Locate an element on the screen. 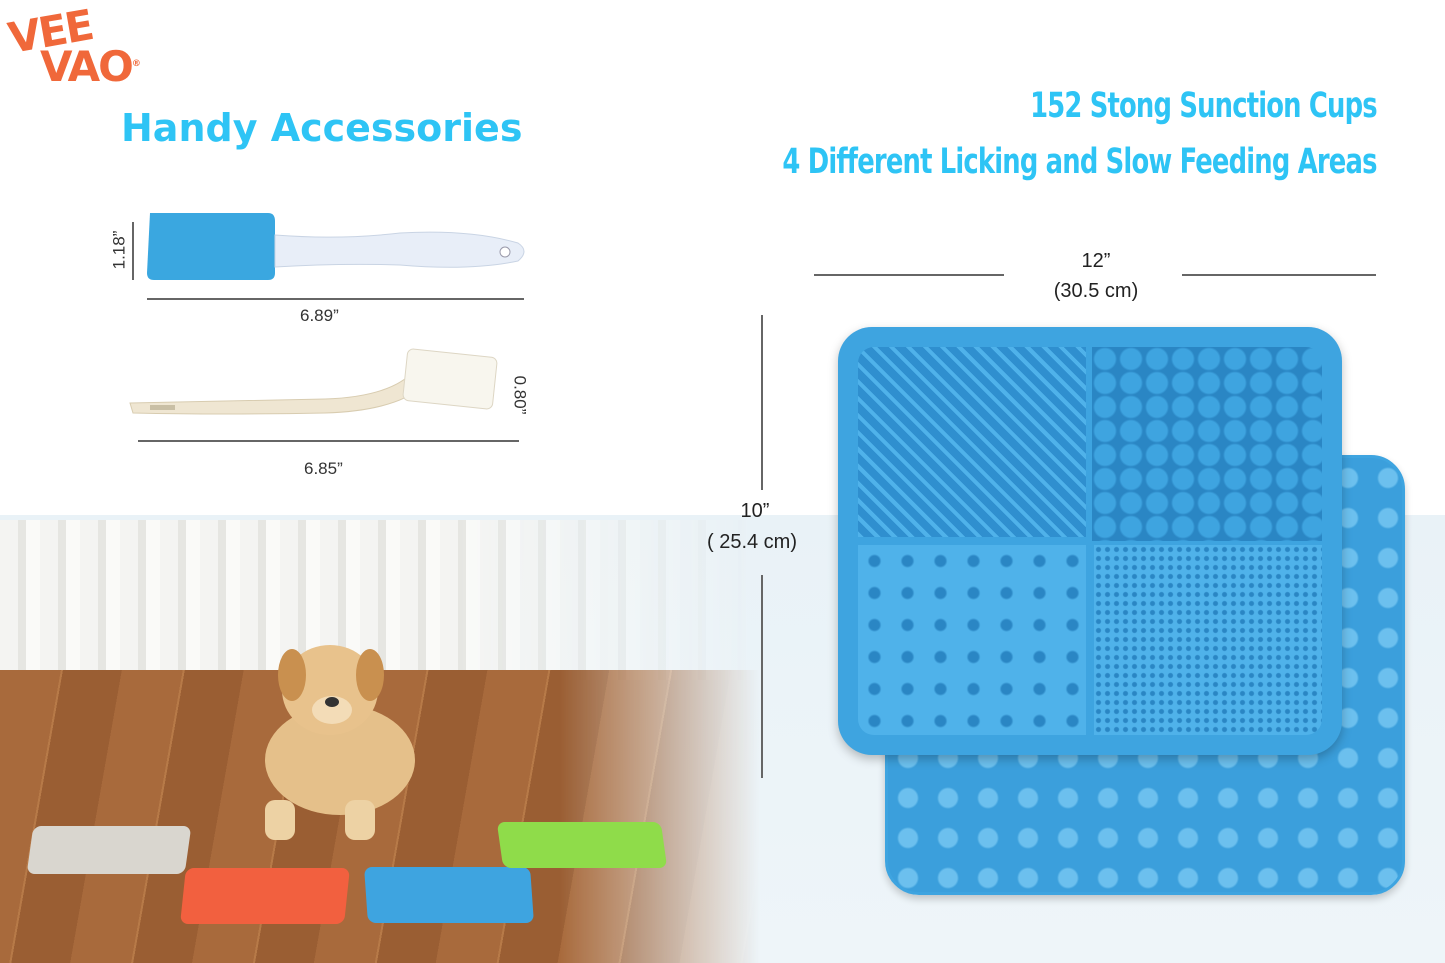 The image size is (1445, 963). mini-mat-beige is located at coordinates (109, 850).